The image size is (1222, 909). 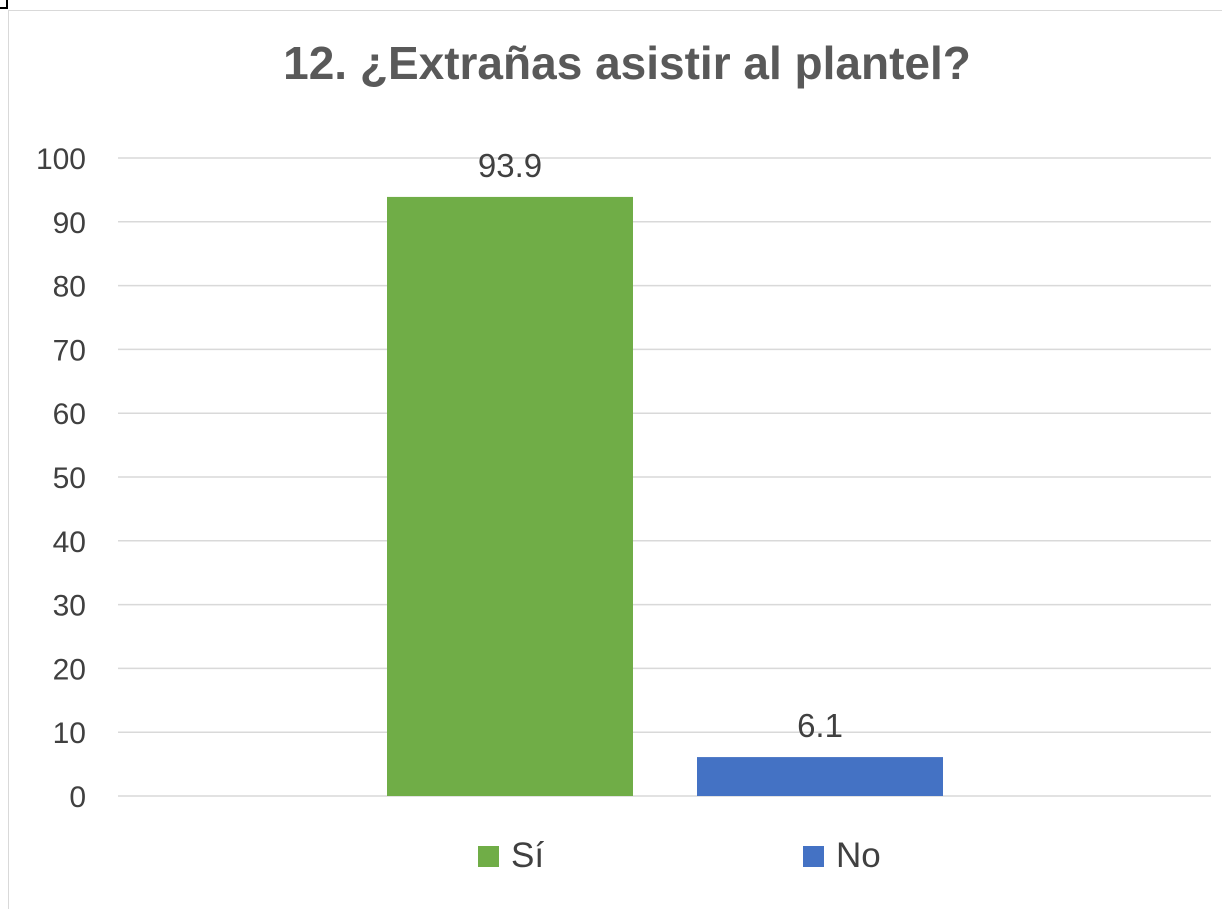 What do you see at coordinates (69, 733) in the screenshot?
I see `y-tick-label-10: 10` at bounding box center [69, 733].